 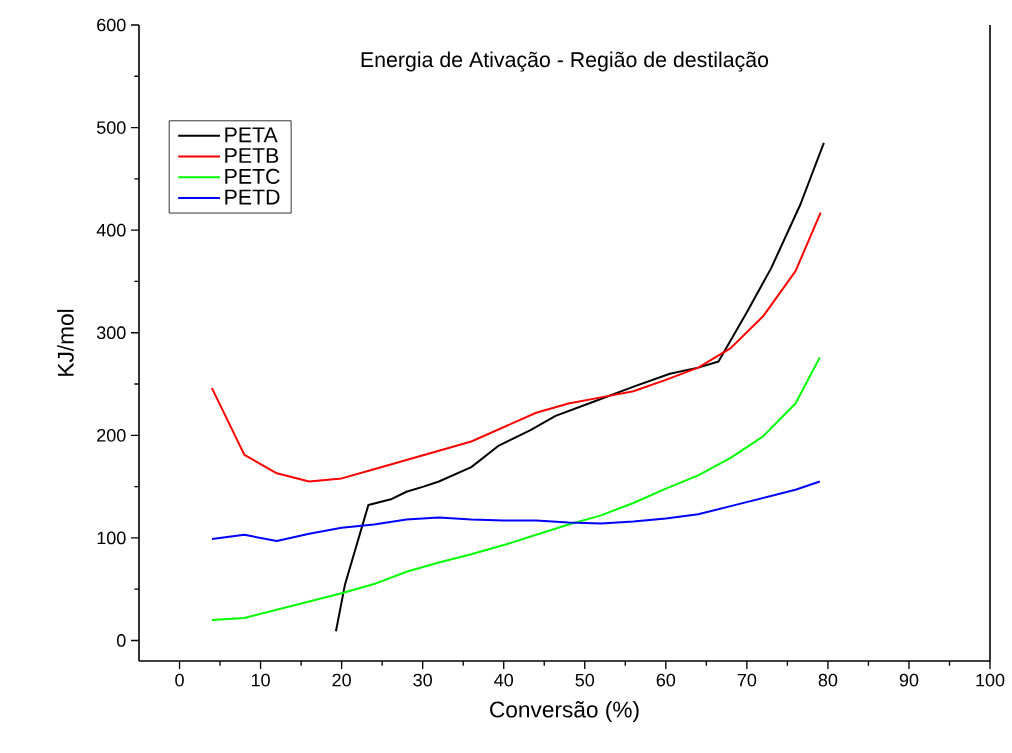 I want to click on x-tick-label: 0, so click(x=179, y=680).